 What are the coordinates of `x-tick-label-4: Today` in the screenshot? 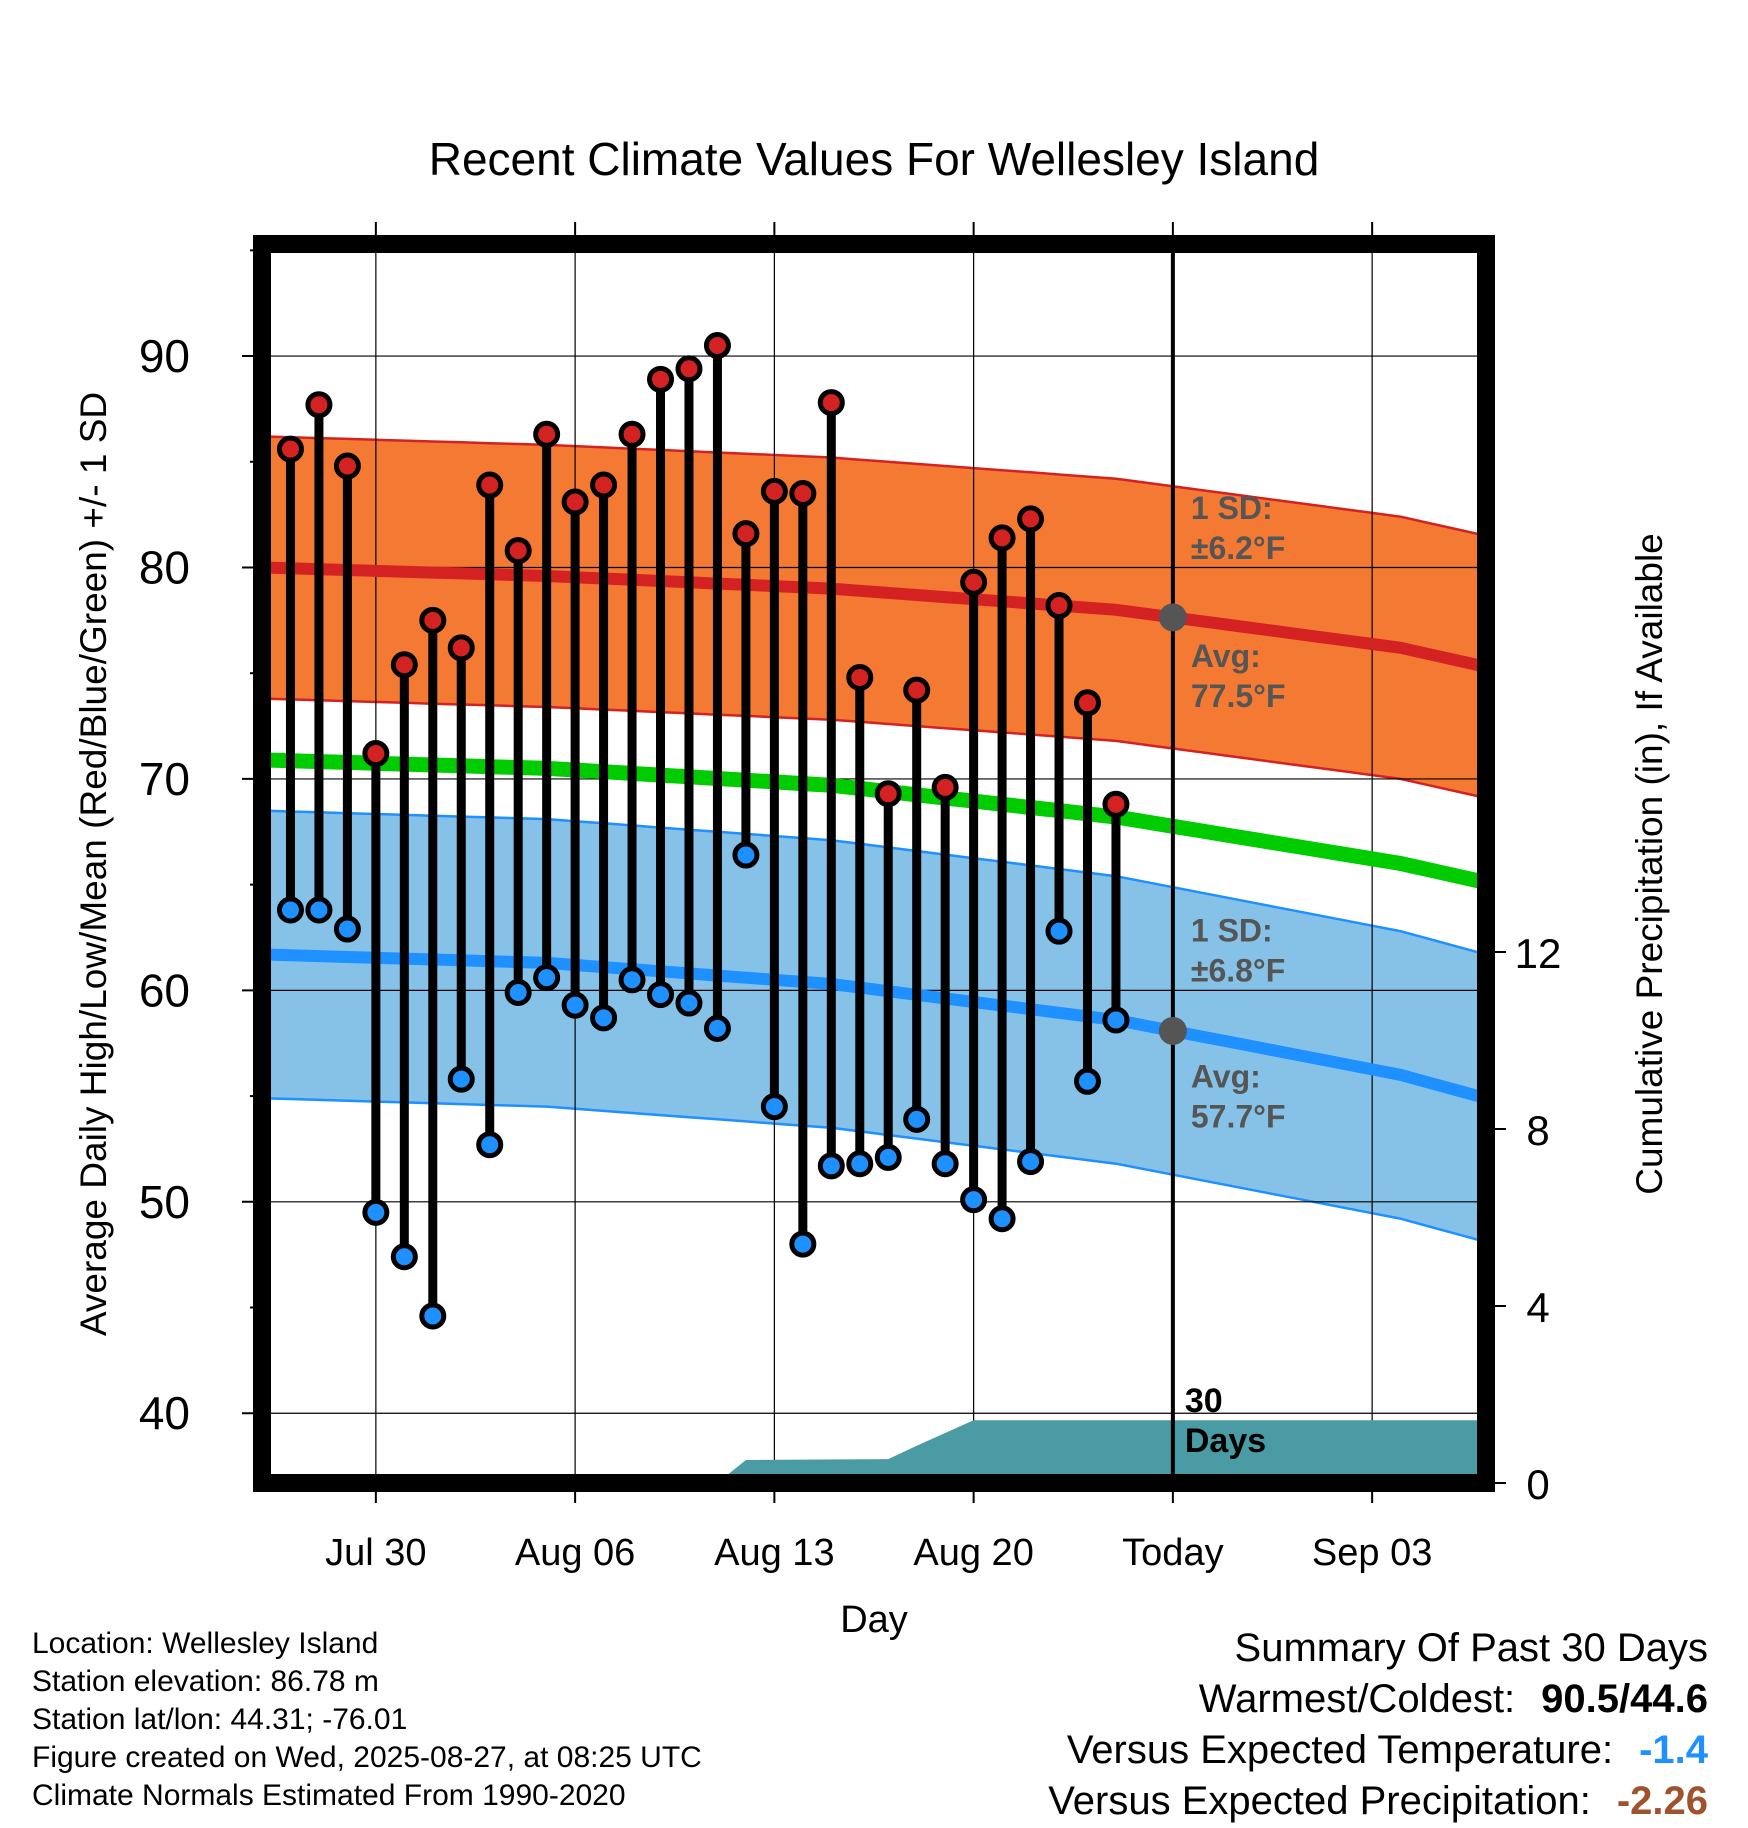 It's located at (1172, 1553).